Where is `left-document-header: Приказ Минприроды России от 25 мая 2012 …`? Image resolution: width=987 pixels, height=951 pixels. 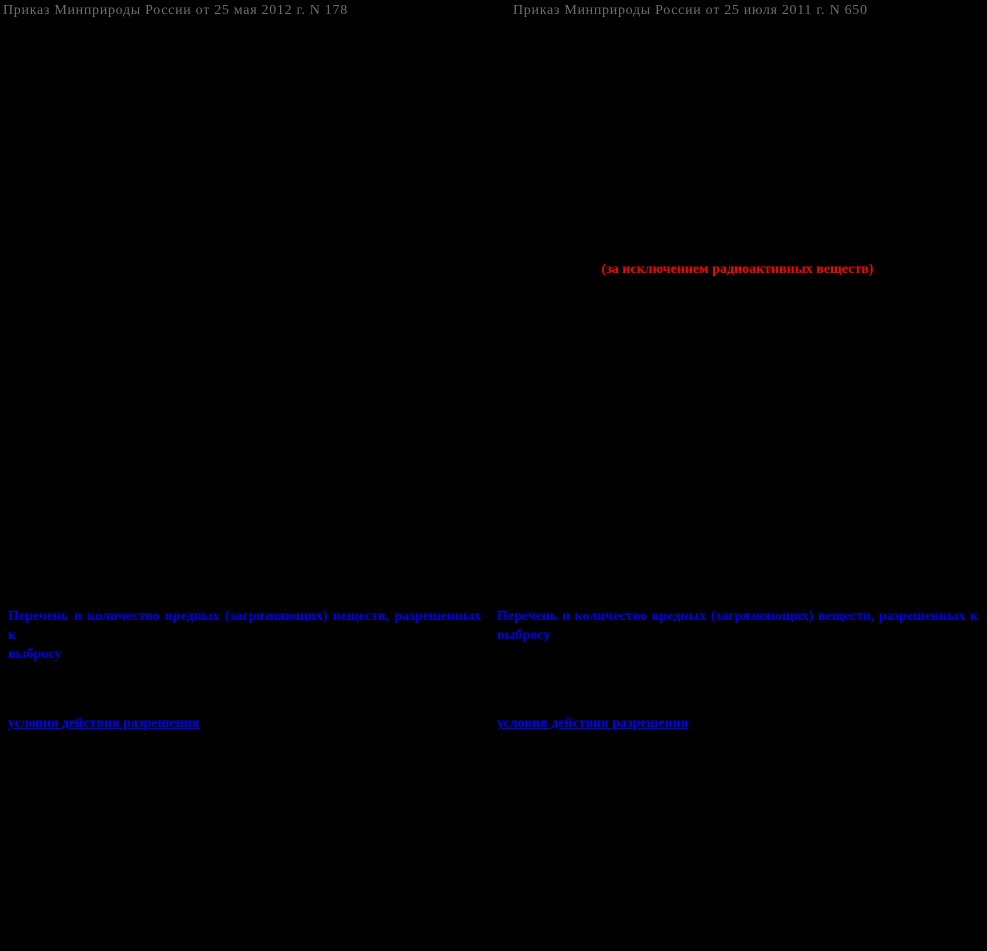
left-document-header: Приказ Минприроды России от 25 мая 2012 … is located at coordinates (175, 10).